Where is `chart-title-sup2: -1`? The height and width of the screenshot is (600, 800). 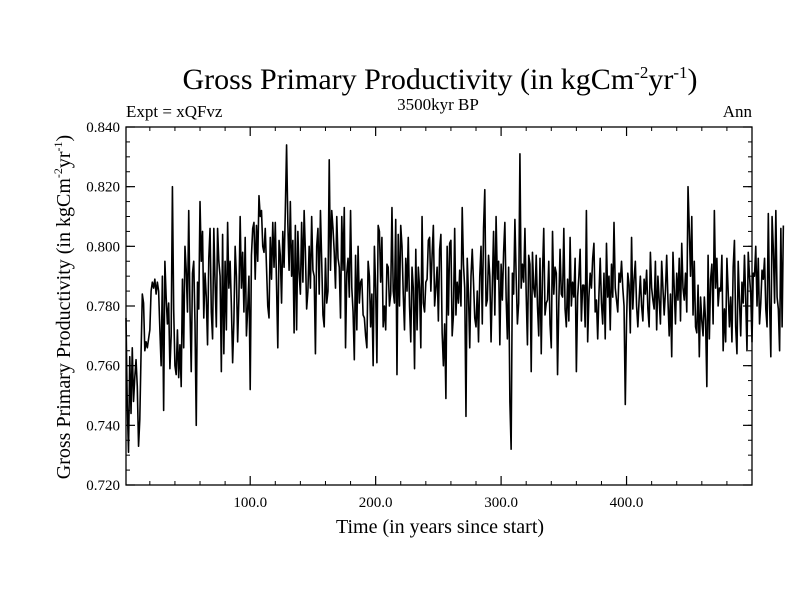 chart-title-sup2: -1 is located at coordinates (680, 72).